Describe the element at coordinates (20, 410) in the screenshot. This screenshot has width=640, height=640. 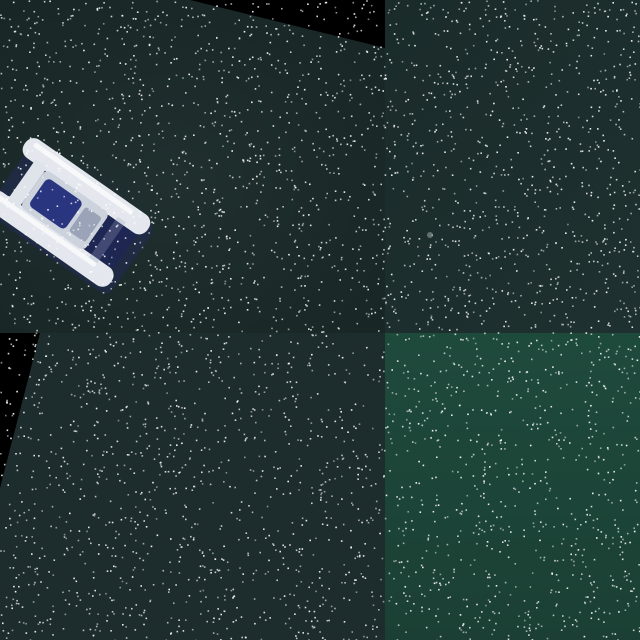
I see `no-data-region` at that location.